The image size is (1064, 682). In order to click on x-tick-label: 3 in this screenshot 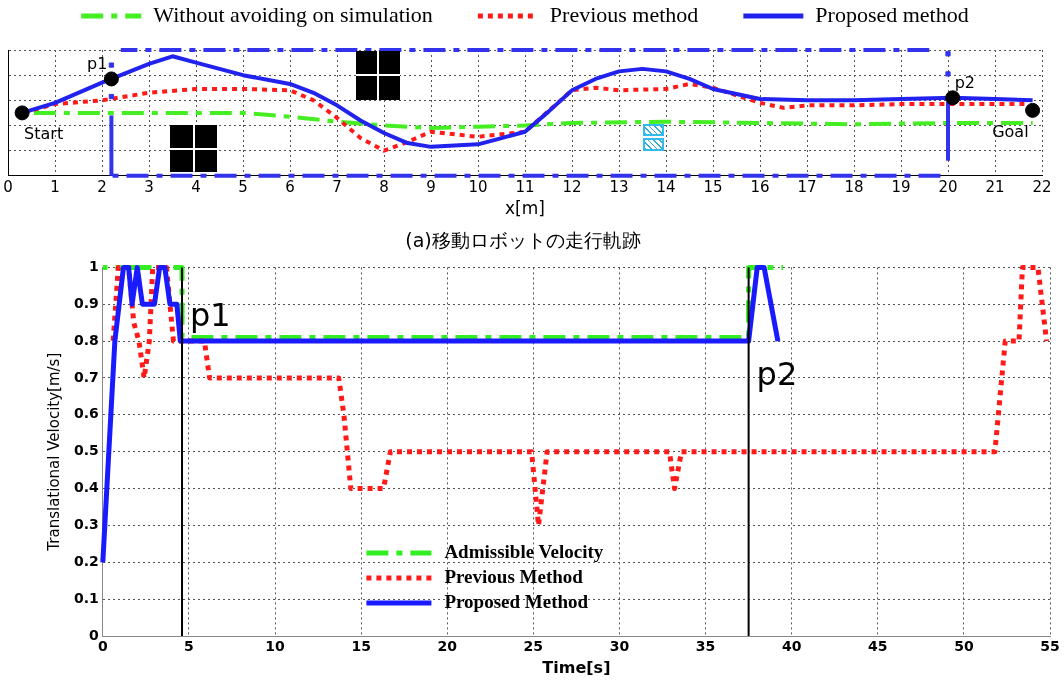, I will do `click(149, 186)`.